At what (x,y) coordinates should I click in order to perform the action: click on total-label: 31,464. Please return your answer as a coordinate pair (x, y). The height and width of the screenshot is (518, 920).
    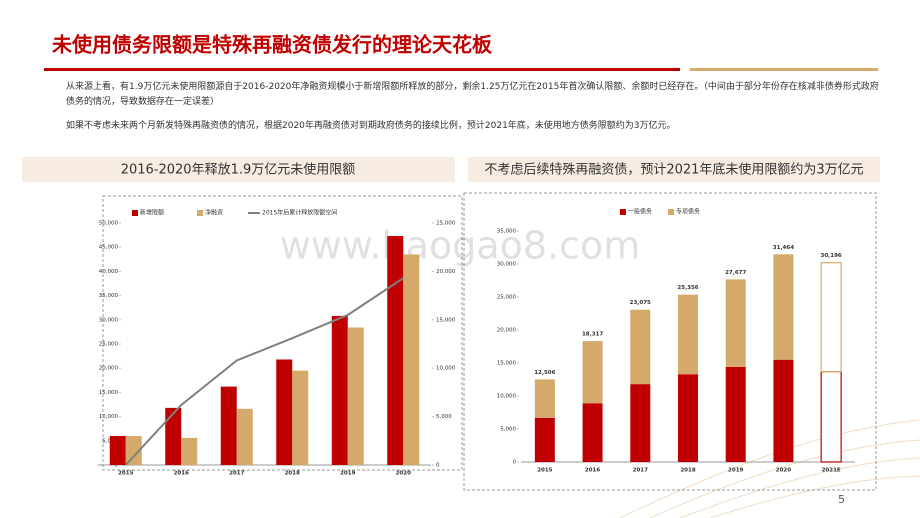
    Looking at the image, I should click on (783, 248).